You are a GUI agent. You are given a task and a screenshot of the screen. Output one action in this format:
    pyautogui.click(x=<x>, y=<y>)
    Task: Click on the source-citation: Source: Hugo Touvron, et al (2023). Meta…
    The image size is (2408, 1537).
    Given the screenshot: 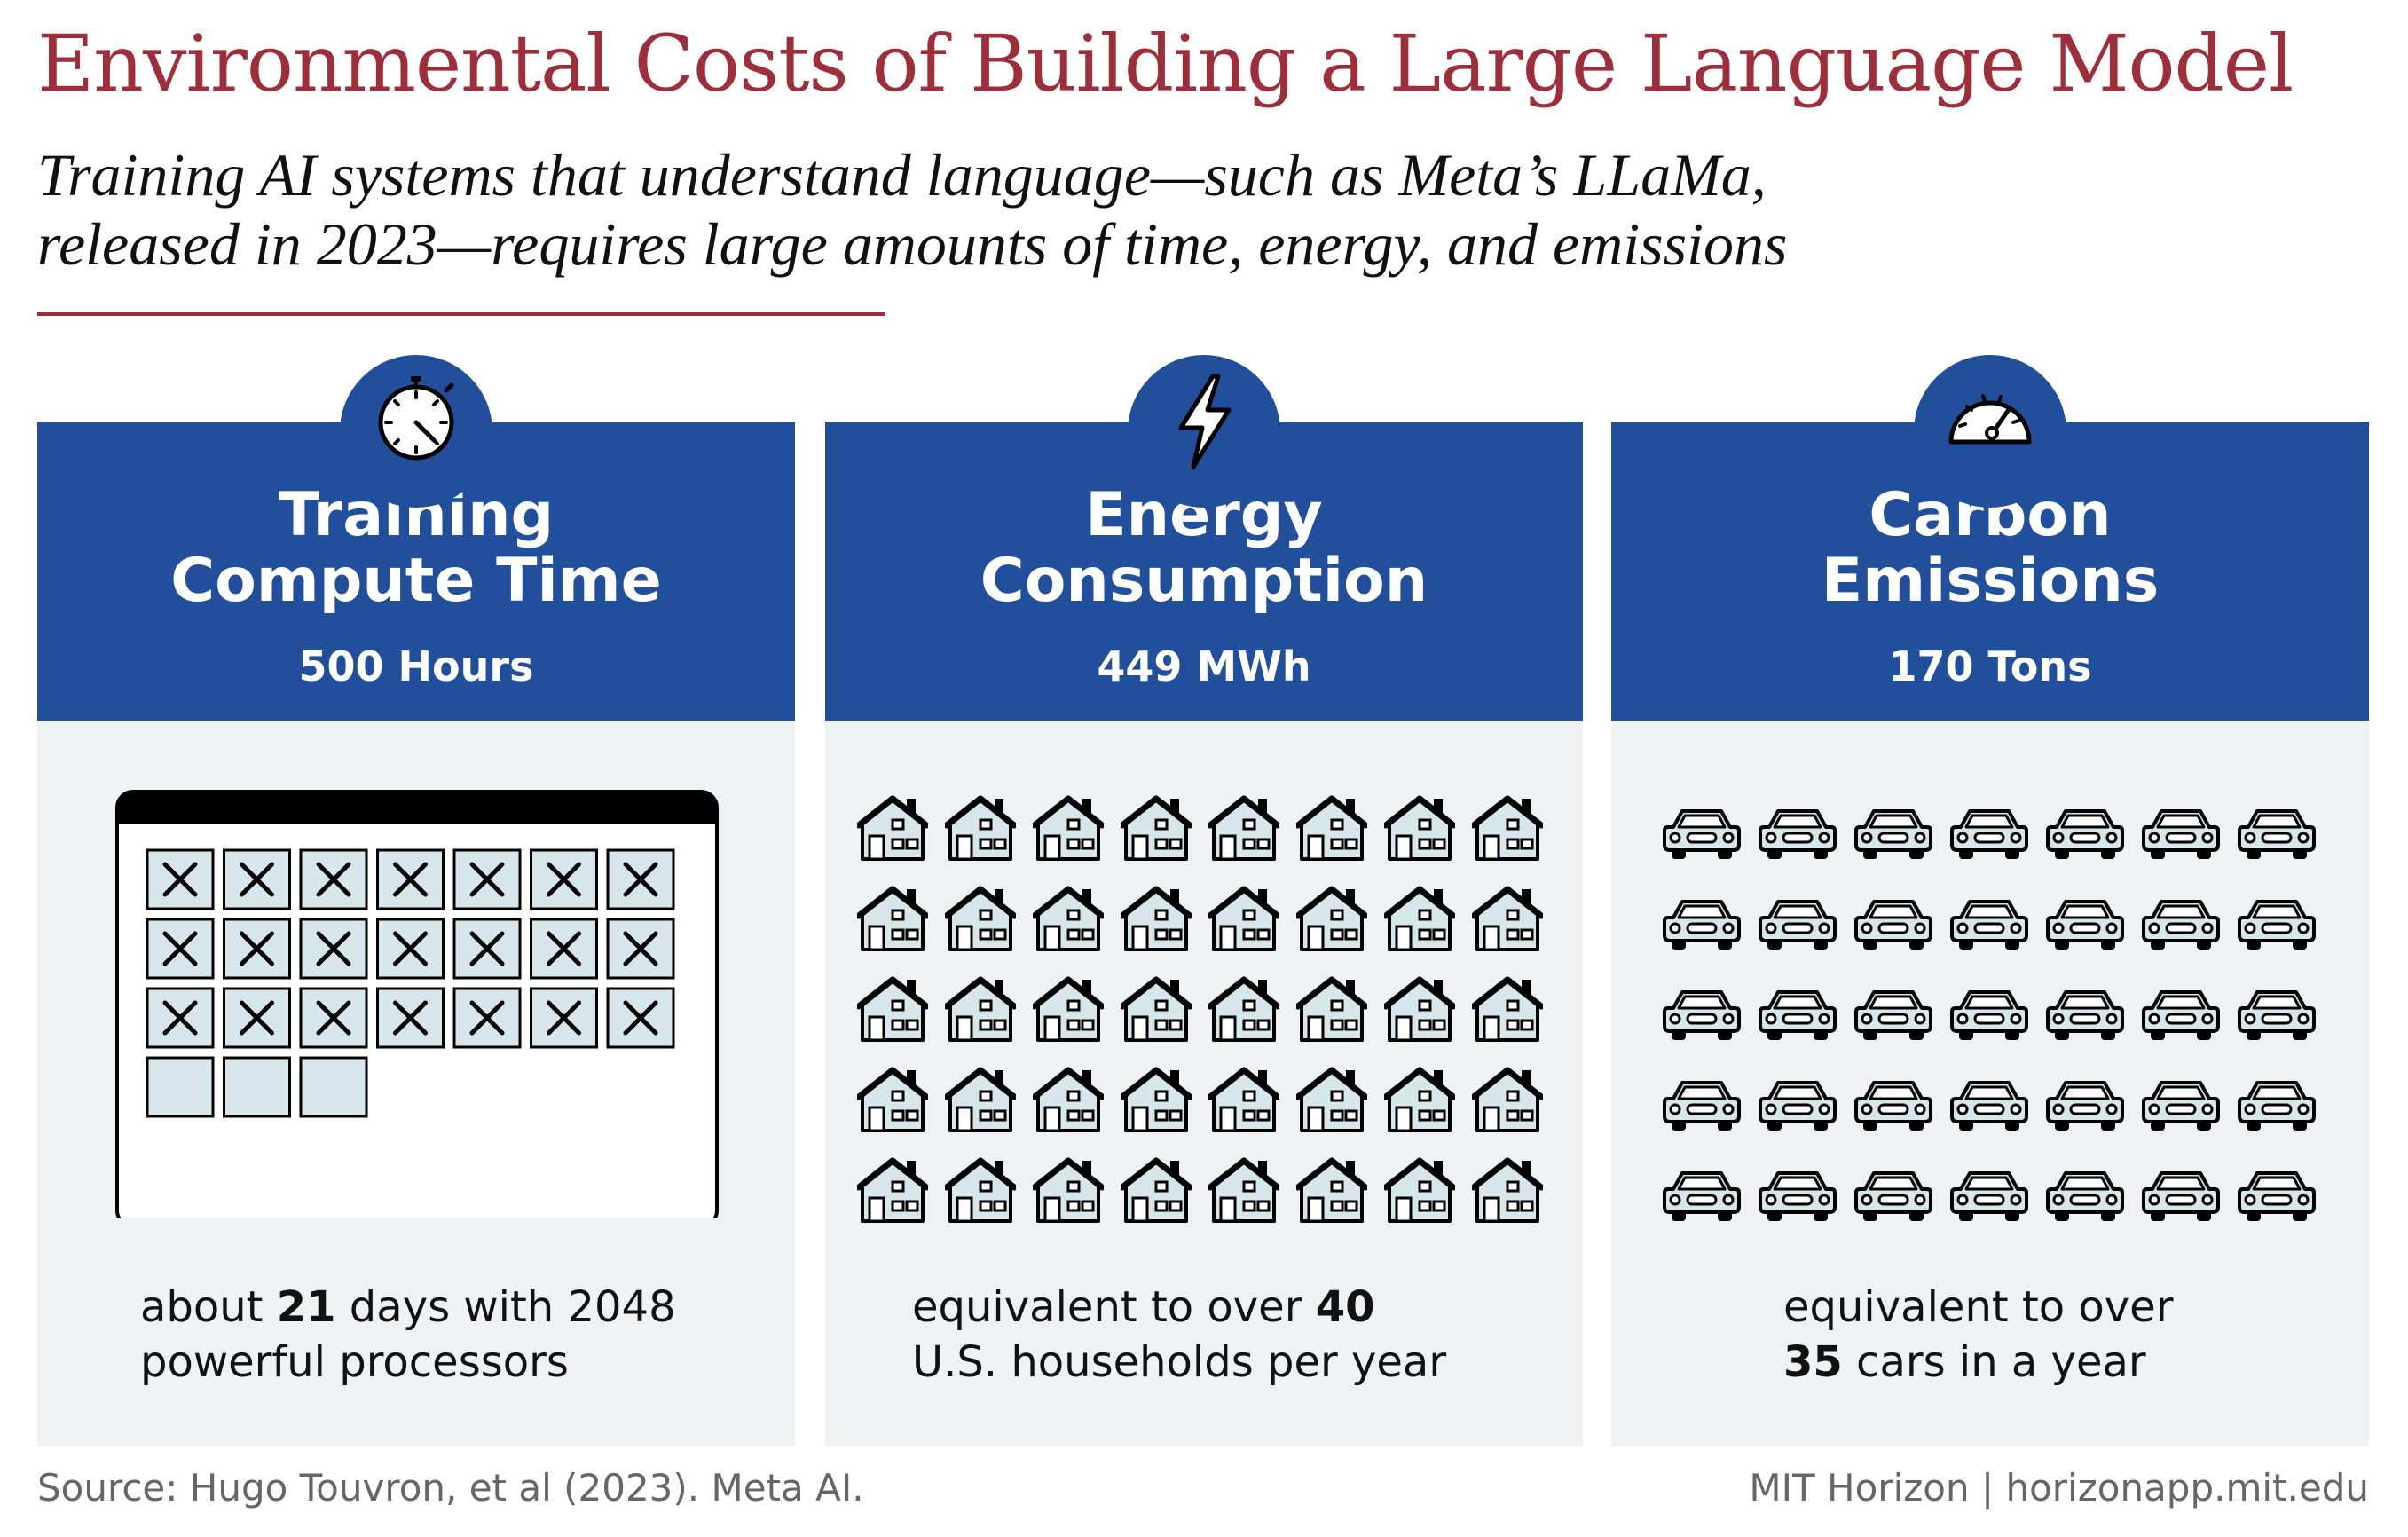 What is the action you would take?
    pyautogui.click(x=450, y=1487)
    